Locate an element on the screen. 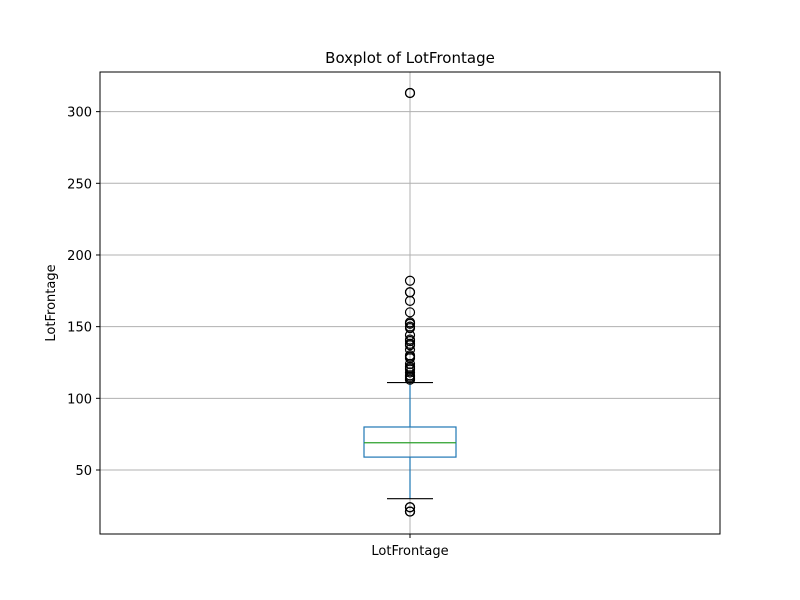  y-tick-label: 250 is located at coordinates (79, 184).